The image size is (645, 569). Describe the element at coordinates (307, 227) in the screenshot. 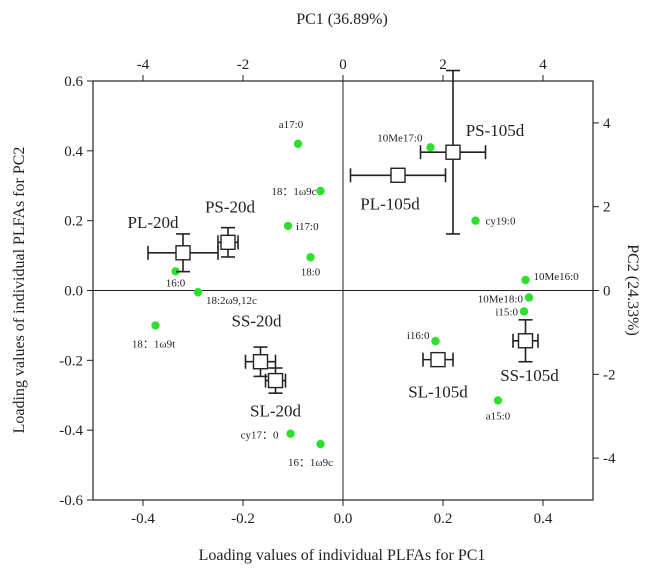

I see `plfa-label: i17:0` at that location.